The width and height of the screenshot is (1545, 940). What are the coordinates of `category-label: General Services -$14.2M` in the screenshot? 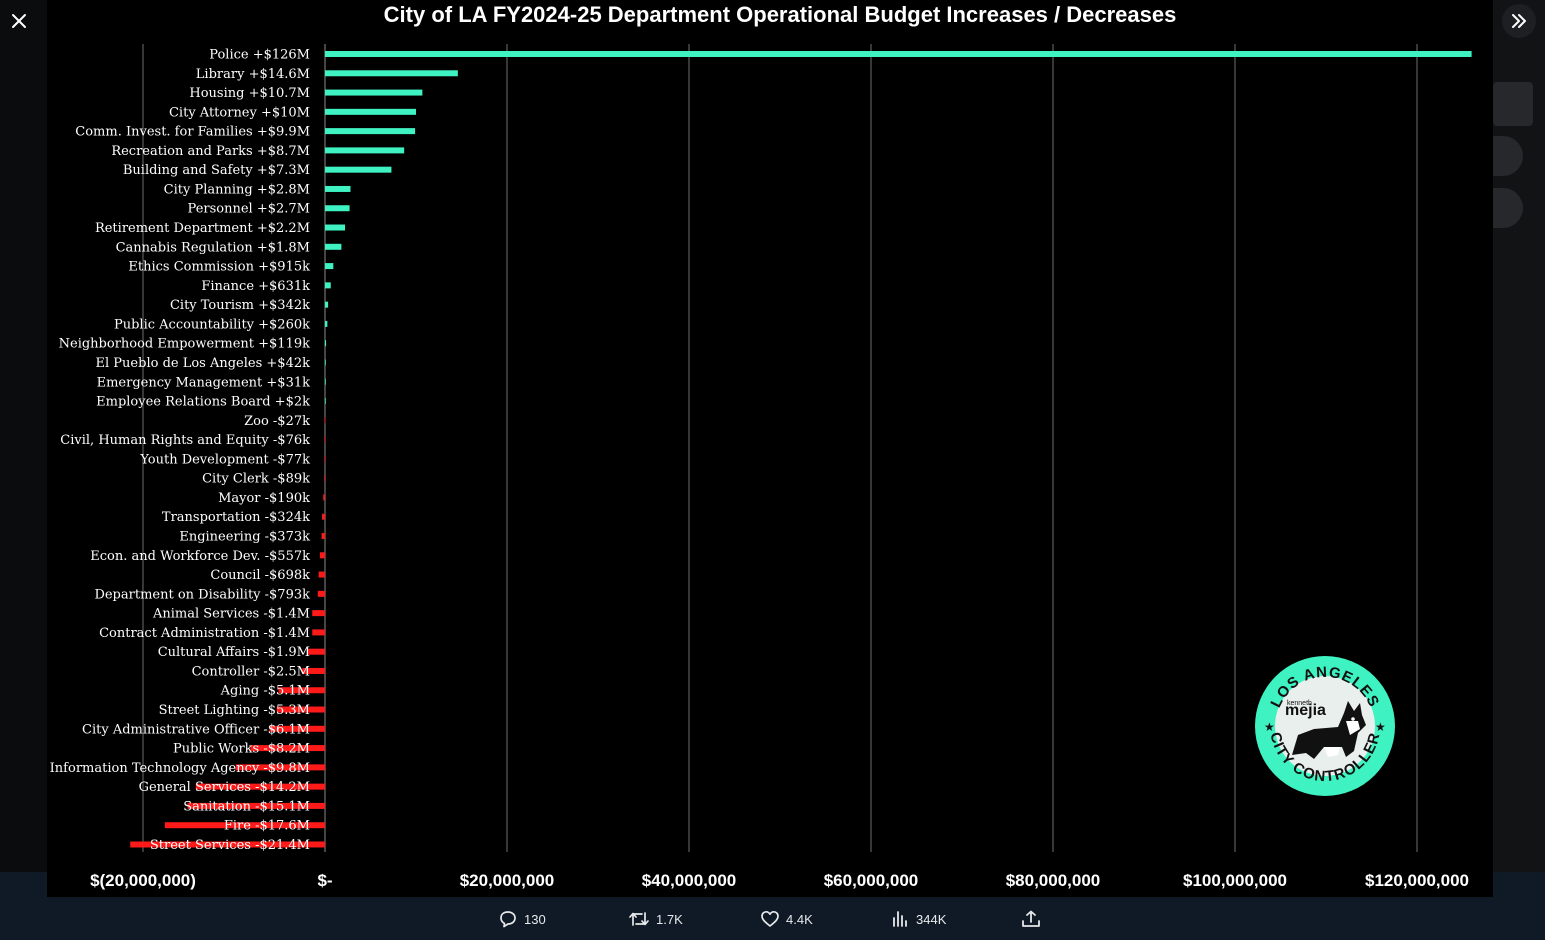 It's located at (224, 787).